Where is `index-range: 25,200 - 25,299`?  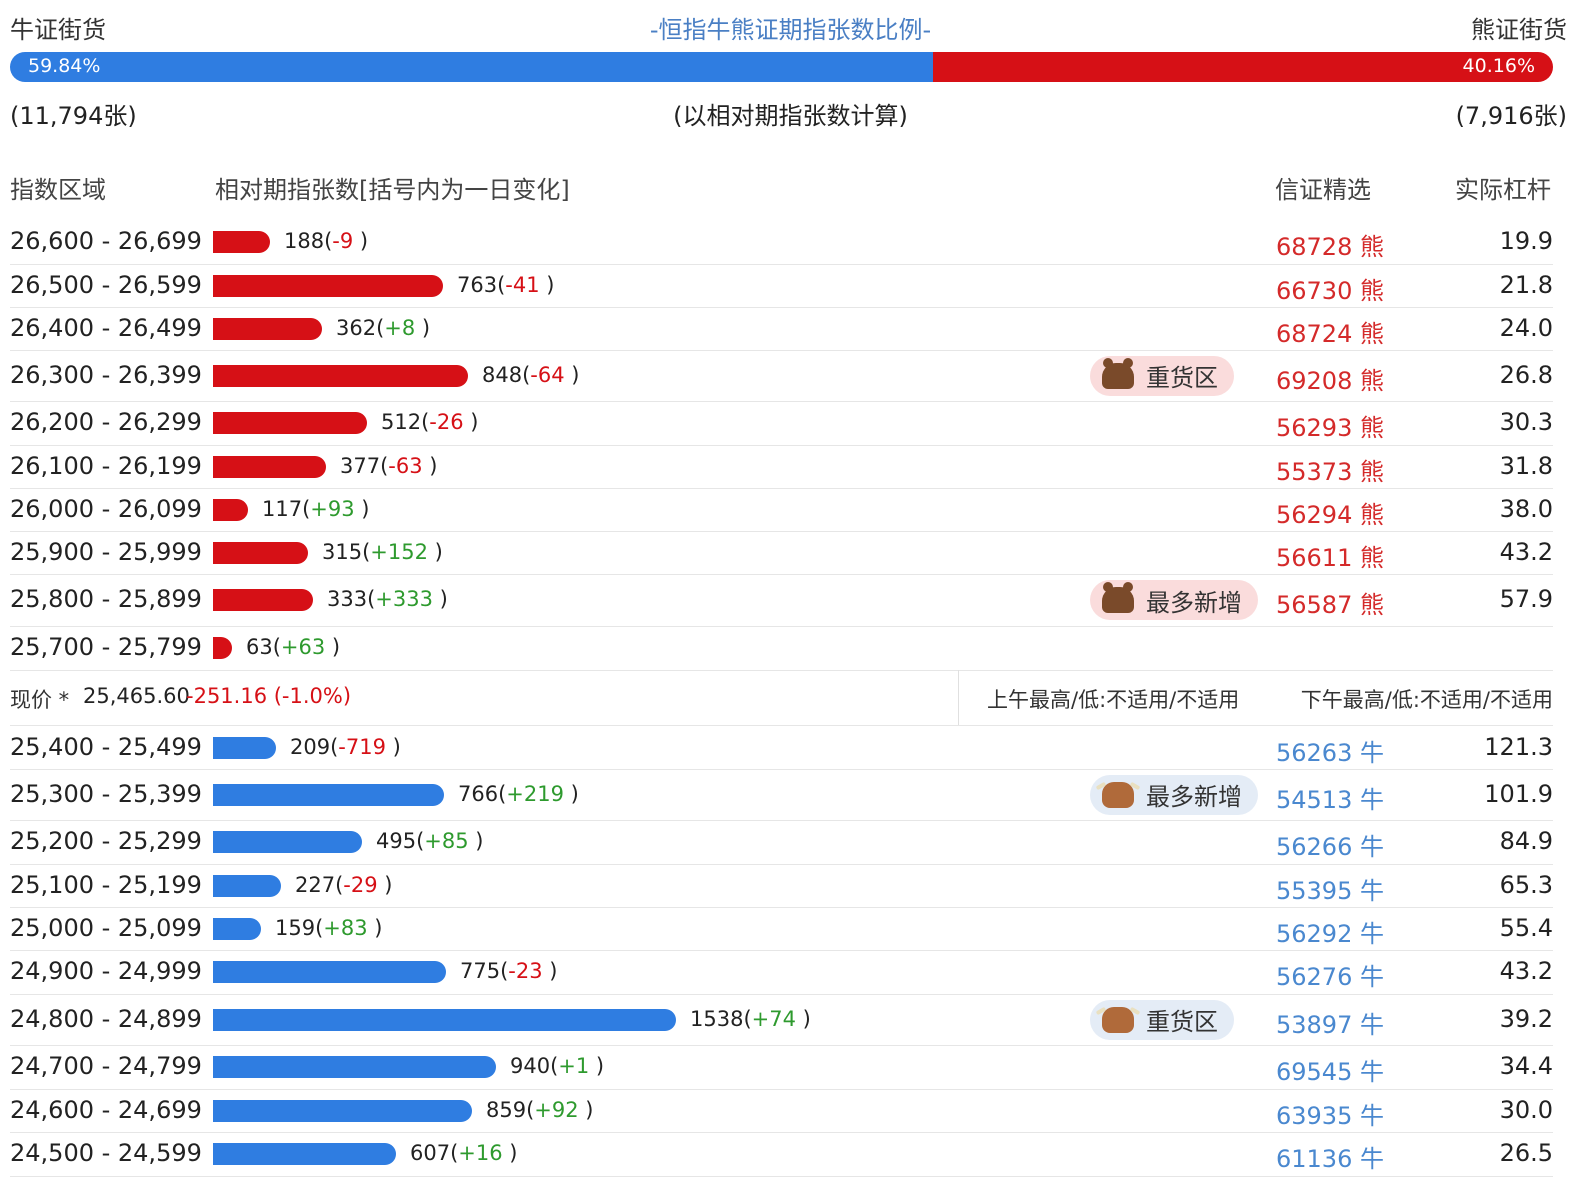
index-range: 25,200 - 25,299 is located at coordinates (106, 841).